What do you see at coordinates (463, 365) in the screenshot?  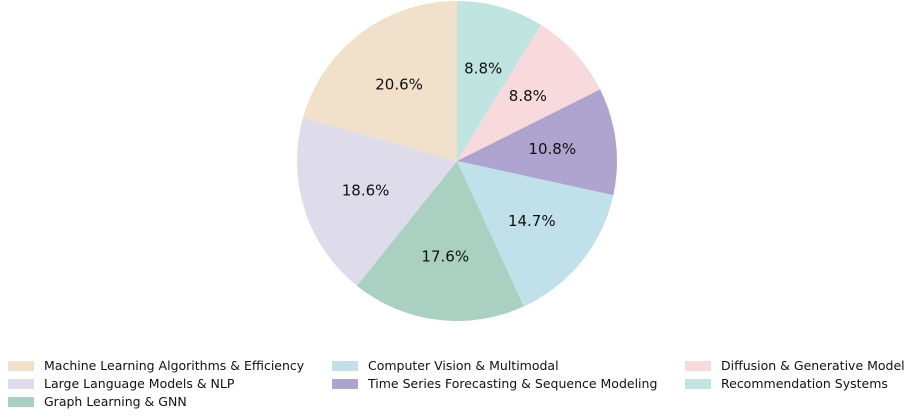 I see `legend-label: Computer Vision & Multimodal` at bounding box center [463, 365].